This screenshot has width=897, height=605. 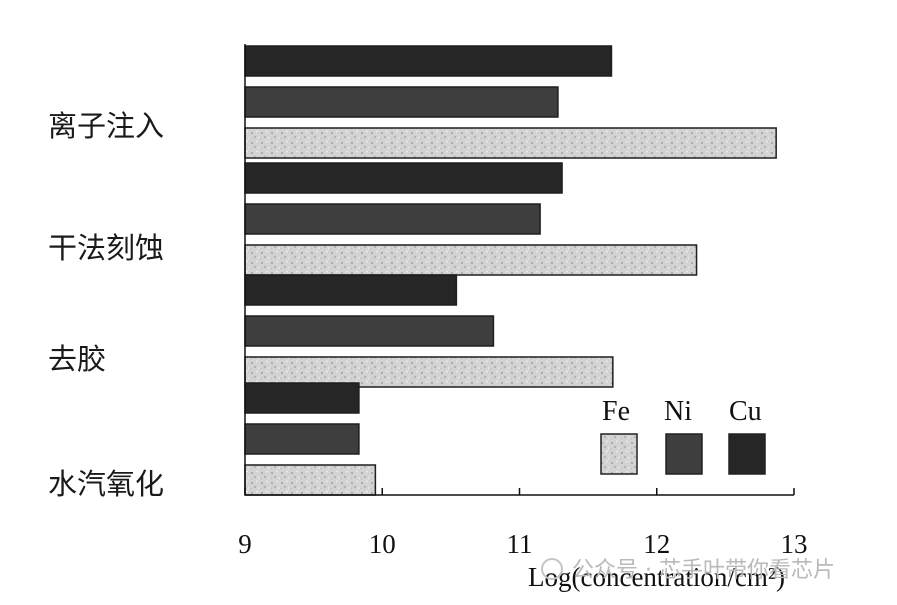 What do you see at coordinates (656, 544) in the screenshot?
I see `x-tick-label-3: 12` at bounding box center [656, 544].